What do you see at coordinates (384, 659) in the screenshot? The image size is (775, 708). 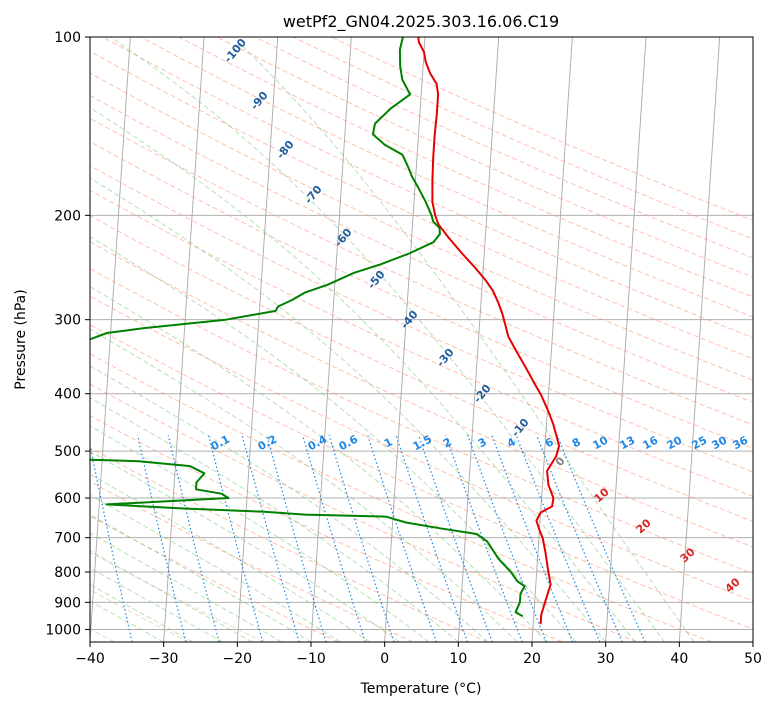 I see `x-tick-label: 0` at bounding box center [384, 659].